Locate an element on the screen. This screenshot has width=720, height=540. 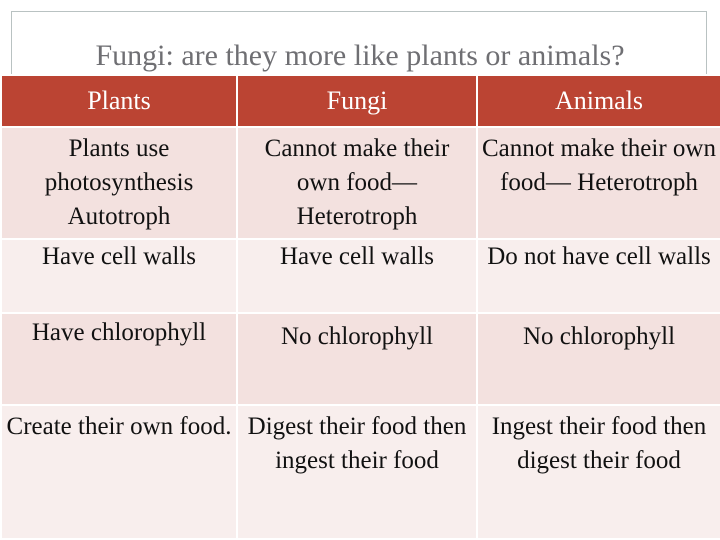
cell-fungi-food: Digest their food then ingest their food is located at coordinates (357, 472).